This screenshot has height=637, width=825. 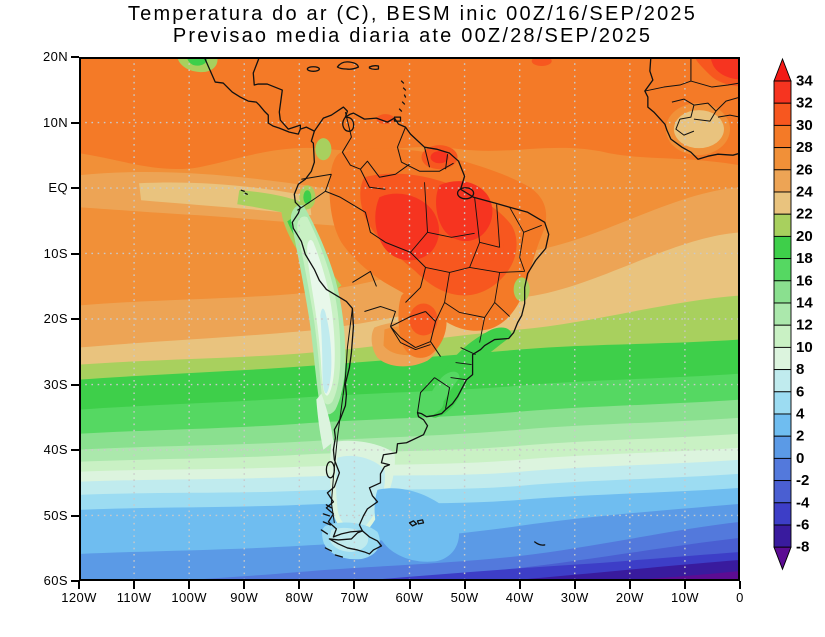 What do you see at coordinates (574, 597) in the screenshot?
I see `lon-tick-label: 30W` at bounding box center [574, 597].